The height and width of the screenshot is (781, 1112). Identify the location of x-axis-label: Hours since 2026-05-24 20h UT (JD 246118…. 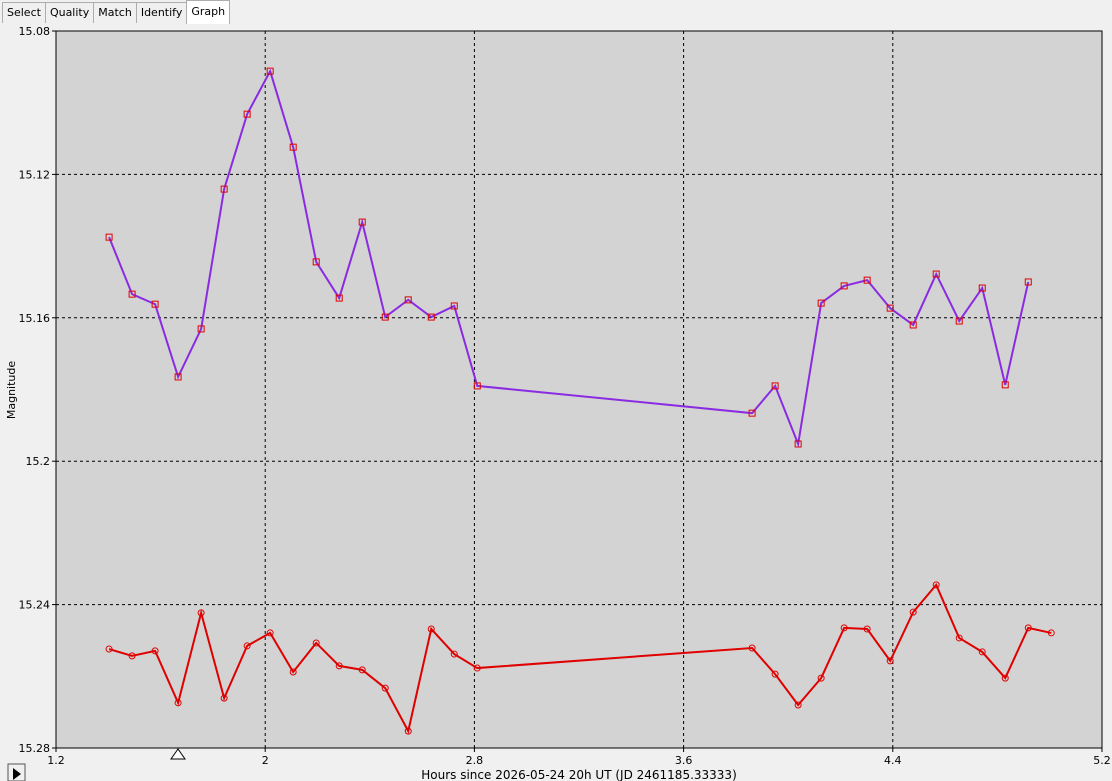
(579, 774).